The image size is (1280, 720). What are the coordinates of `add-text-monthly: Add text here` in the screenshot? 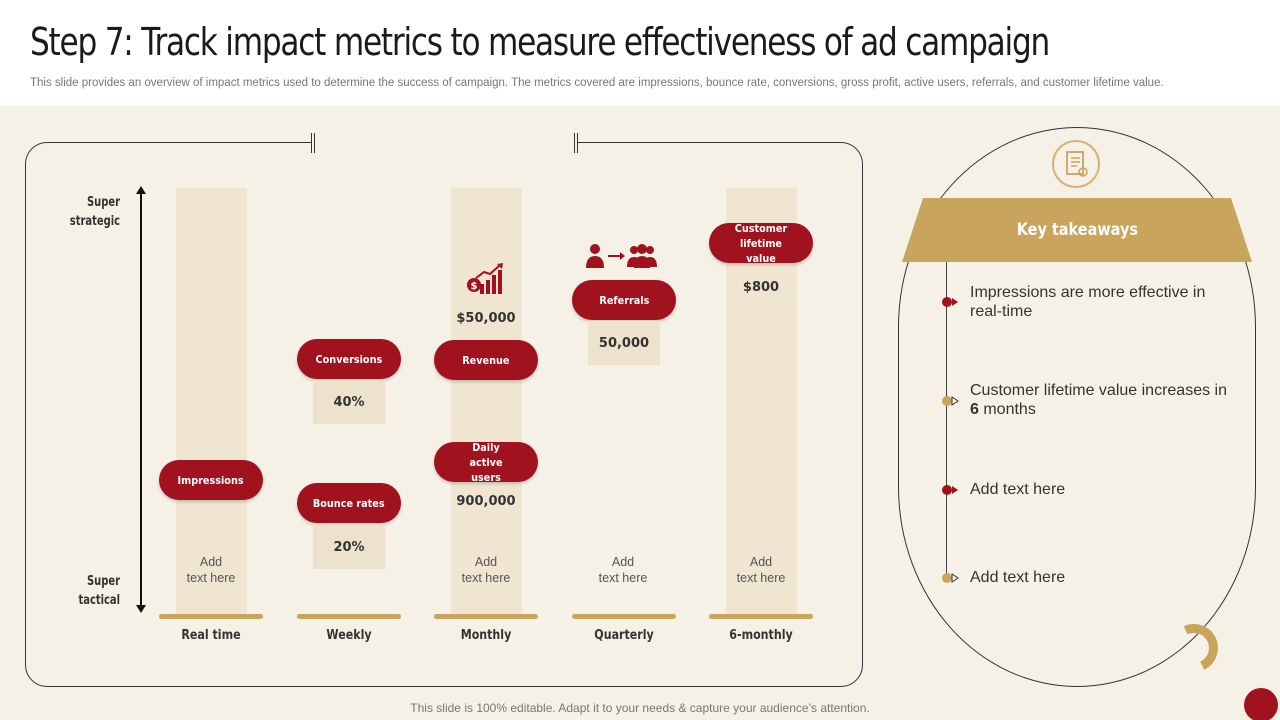 It's located at (486, 570).